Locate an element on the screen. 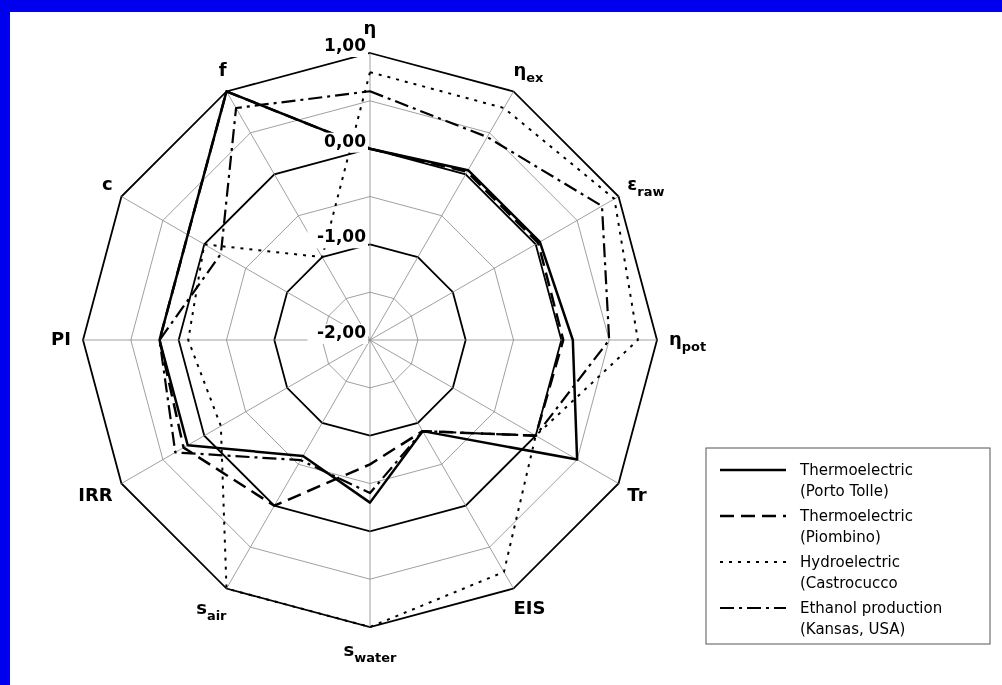  y-tick-label: -2,00 is located at coordinates (342, 332).